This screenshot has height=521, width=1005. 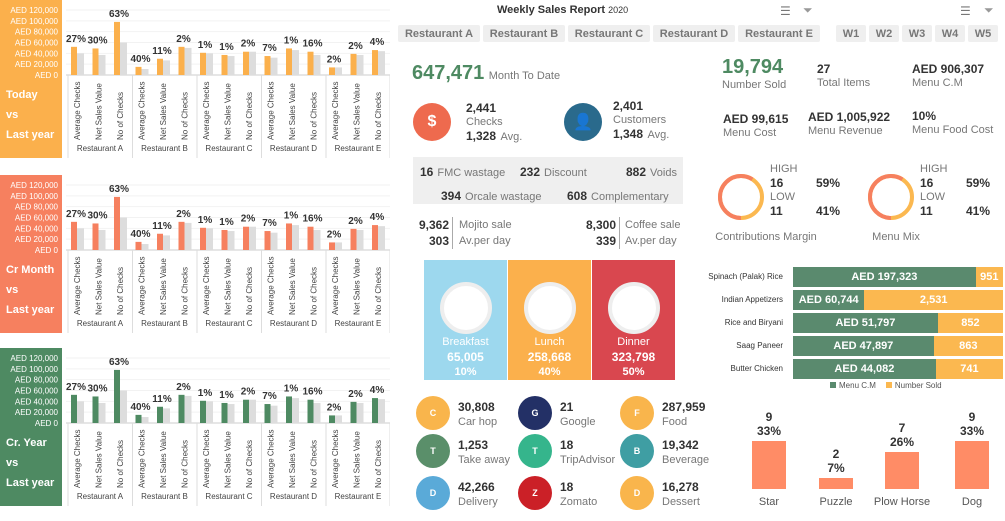 What do you see at coordinates (849, 123) in the screenshot?
I see `menu-revenue: AED 1,005,922 Menu Revenue` at bounding box center [849, 123].